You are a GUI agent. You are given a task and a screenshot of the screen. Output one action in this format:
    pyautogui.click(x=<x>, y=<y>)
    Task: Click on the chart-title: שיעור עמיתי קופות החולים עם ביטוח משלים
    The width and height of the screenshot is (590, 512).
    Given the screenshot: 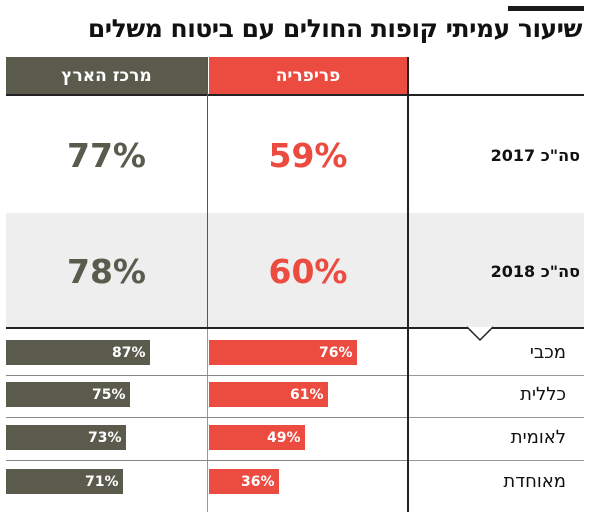 What is the action you would take?
    pyautogui.click(x=335, y=28)
    